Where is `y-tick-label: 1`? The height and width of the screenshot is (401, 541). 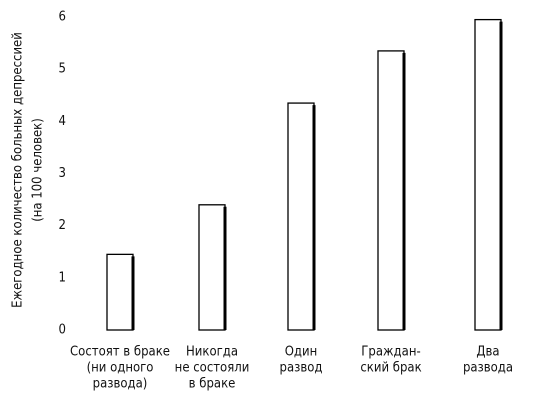
y-tick-label: 1 is located at coordinates (62, 277).